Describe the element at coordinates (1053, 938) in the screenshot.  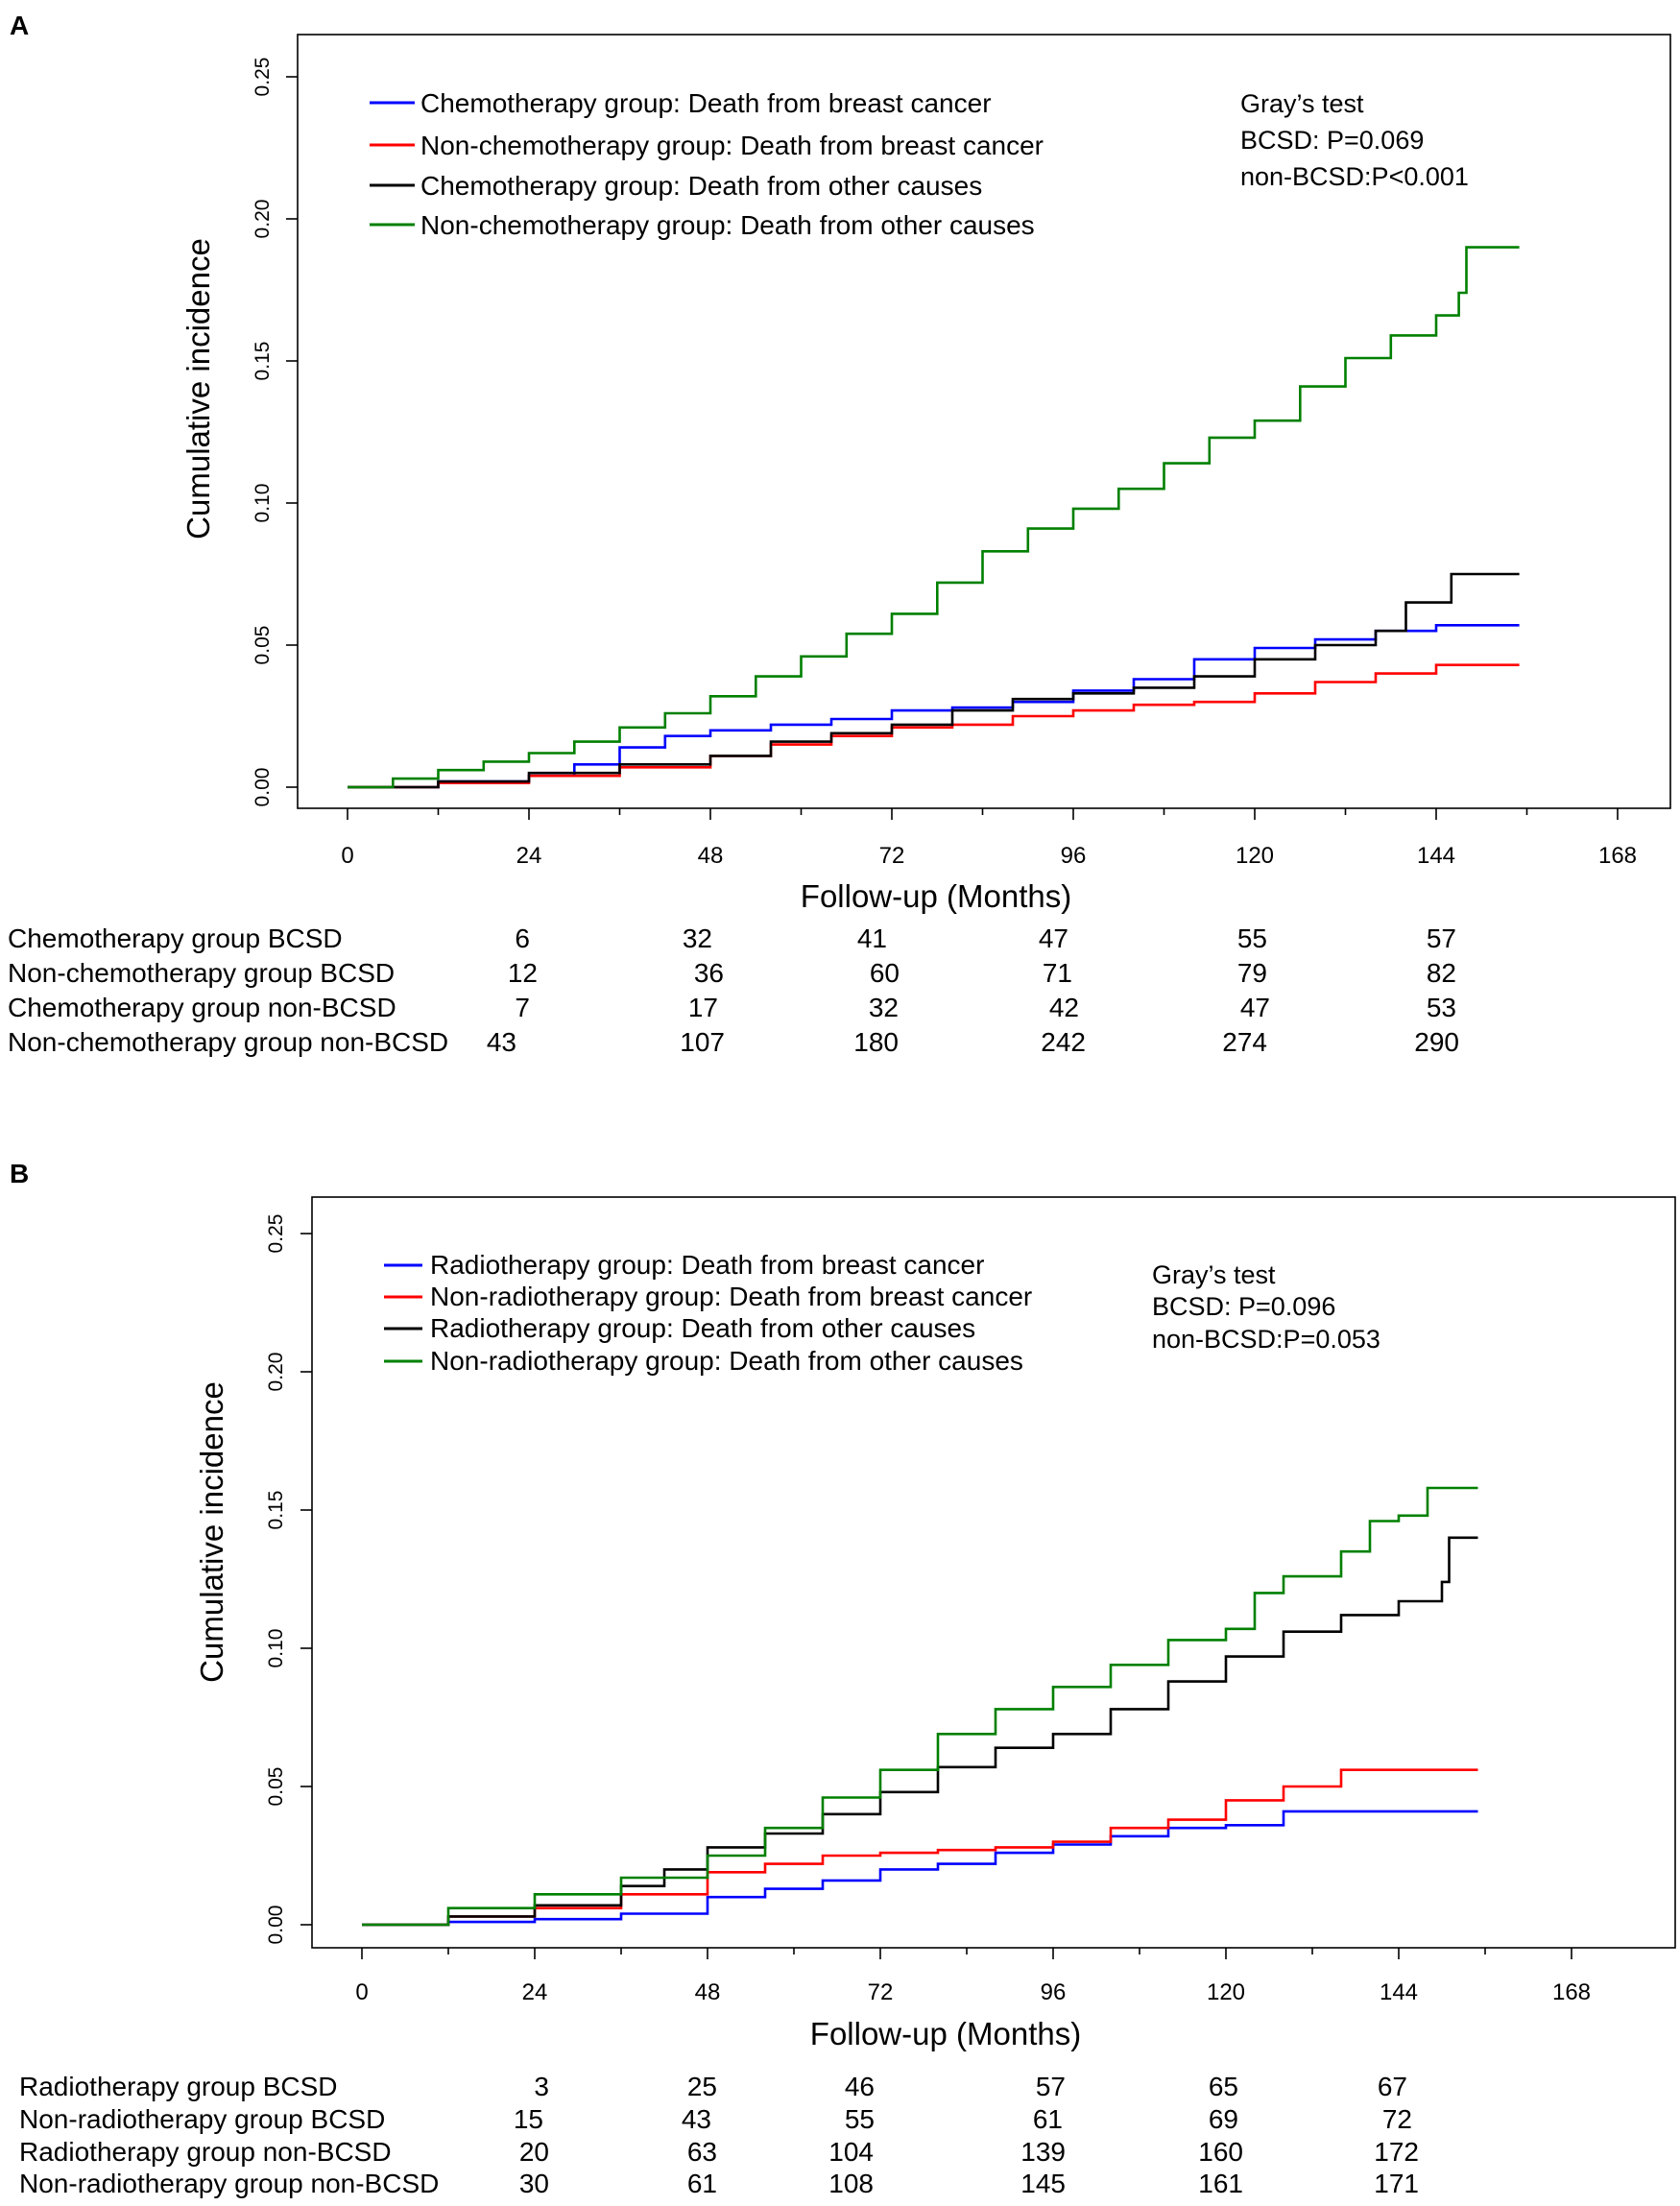
I see `risk-cell: 47` at that location.